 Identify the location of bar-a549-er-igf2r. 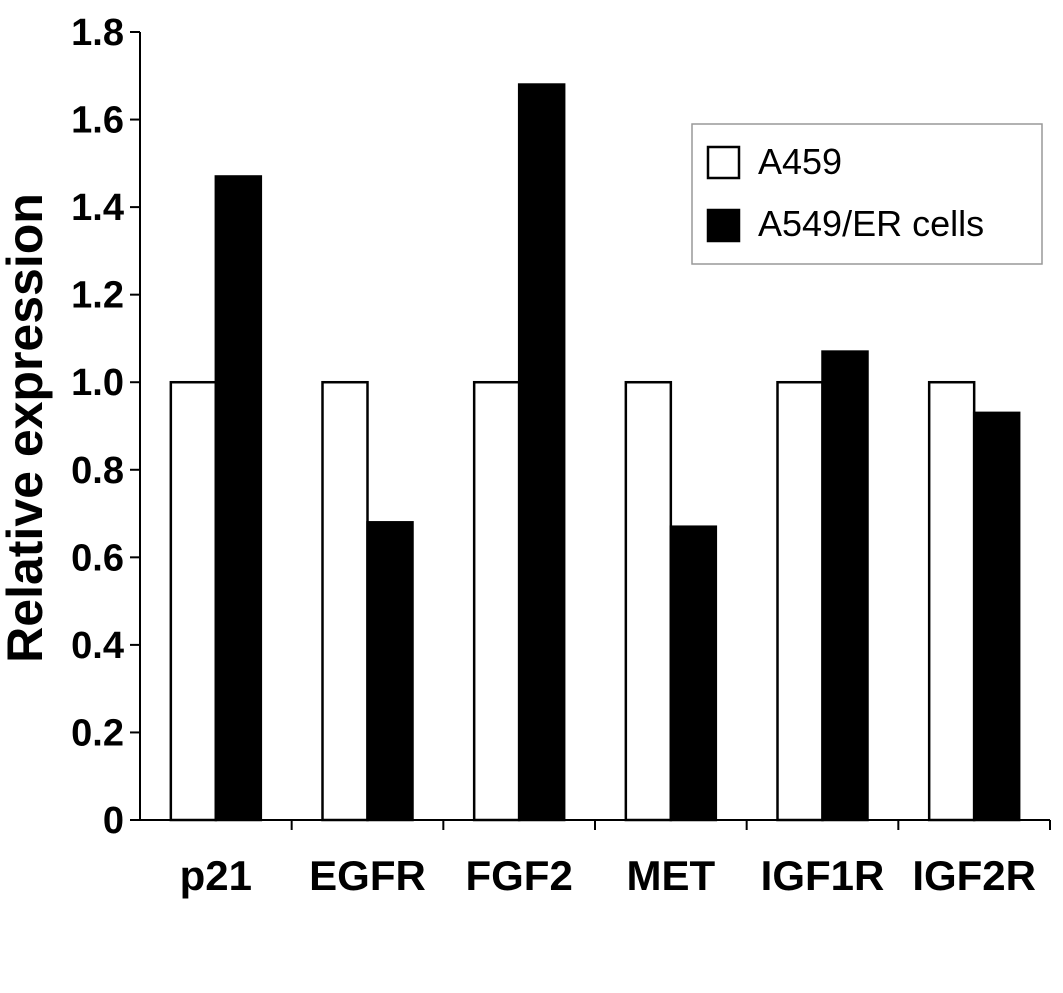
(996, 616).